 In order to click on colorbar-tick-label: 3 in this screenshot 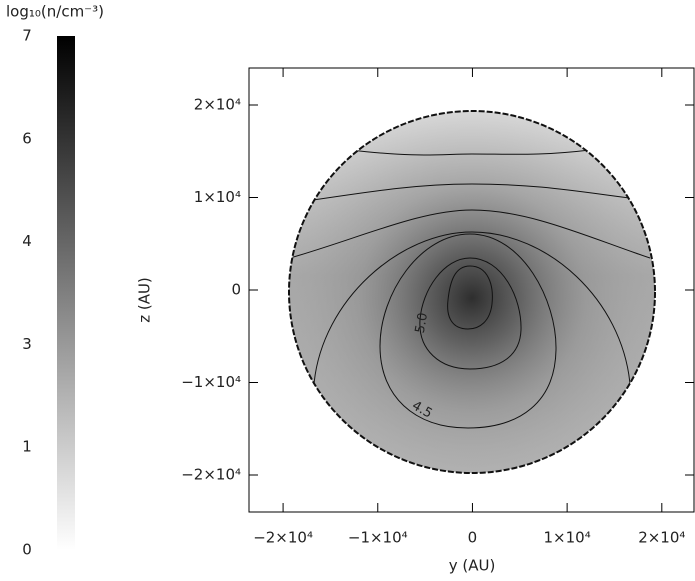, I will do `click(27, 344)`.